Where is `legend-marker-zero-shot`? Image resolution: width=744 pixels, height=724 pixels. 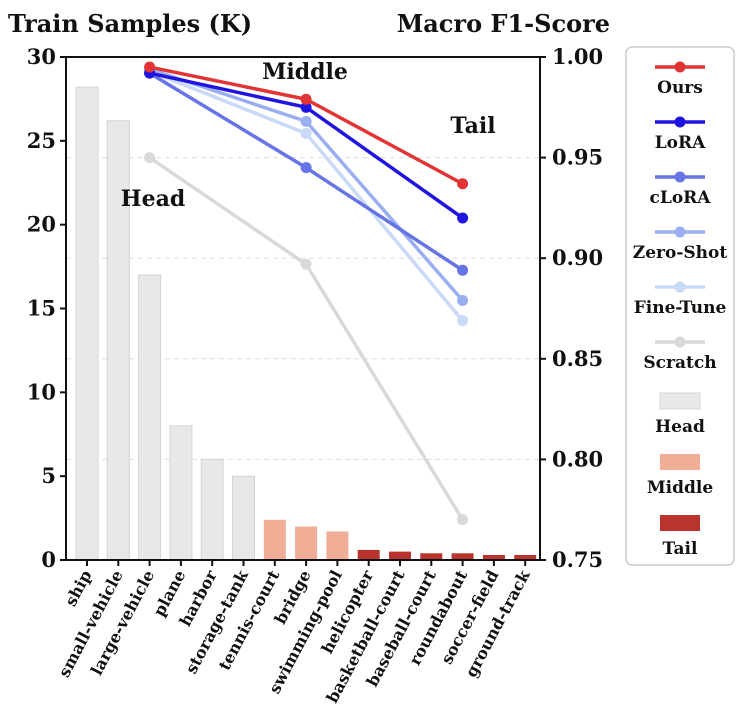
legend-marker-zero-shot is located at coordinates (680, 232).